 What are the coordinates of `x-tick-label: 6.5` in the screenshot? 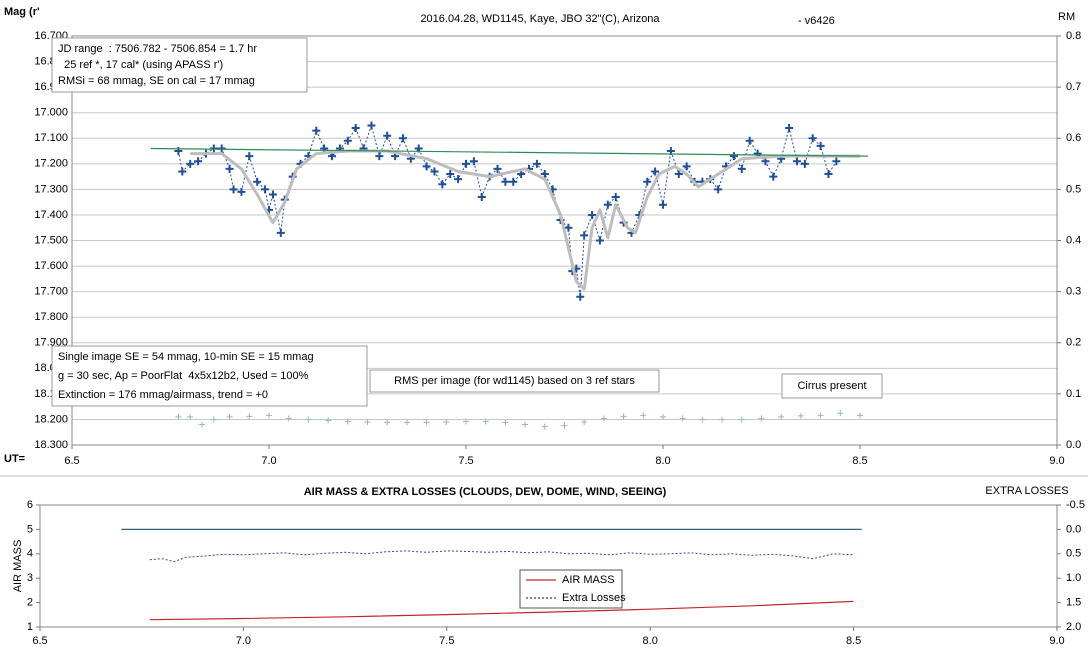 It's located at (39, 641).